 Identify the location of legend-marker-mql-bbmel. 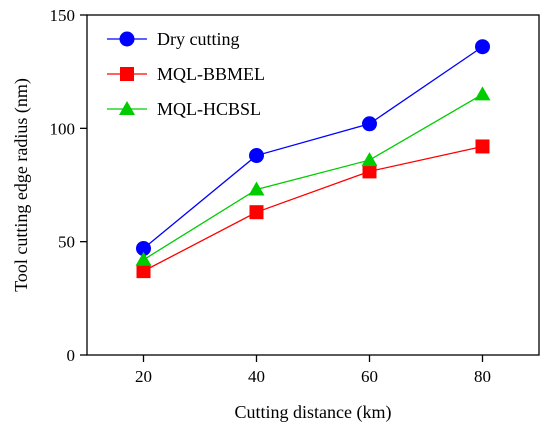
(127, 74).